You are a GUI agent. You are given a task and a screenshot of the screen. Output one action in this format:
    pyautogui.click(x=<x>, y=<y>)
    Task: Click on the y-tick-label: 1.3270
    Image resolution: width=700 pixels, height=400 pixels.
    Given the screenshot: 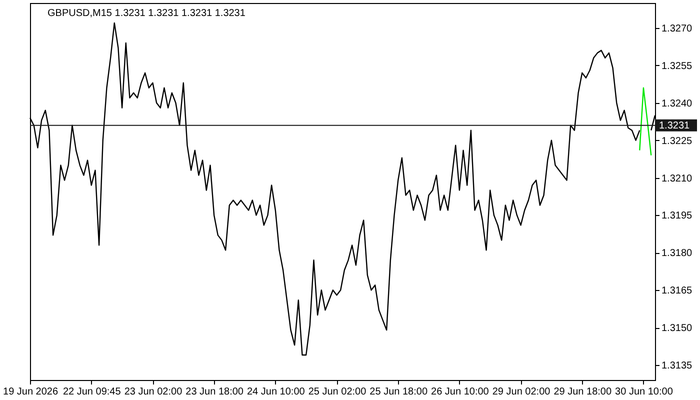 What is the action you would take?
    pyautogui.click(x=677, y=28)
    